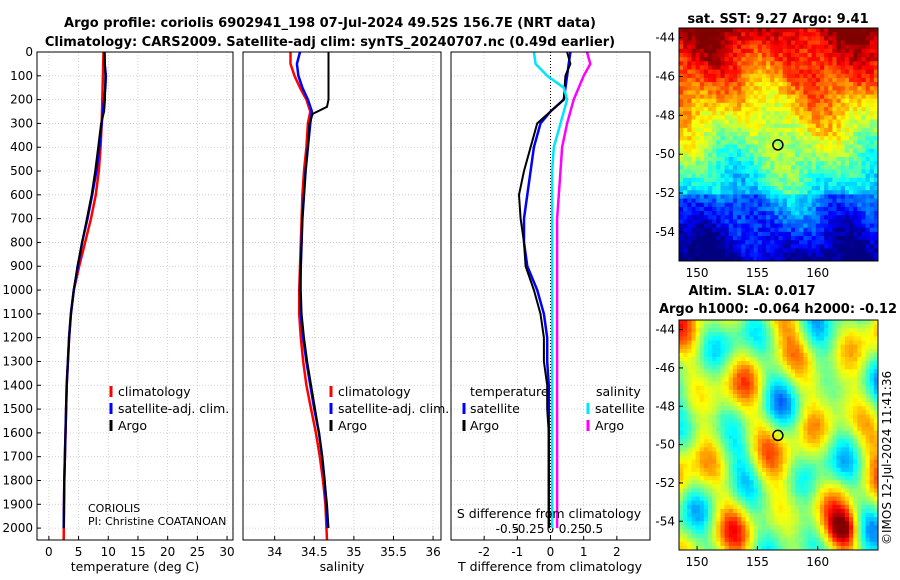 Image resolution: width=900 pixels, height=580 pixels. I want to click on x-tick-label: 15, so click(137, 552).